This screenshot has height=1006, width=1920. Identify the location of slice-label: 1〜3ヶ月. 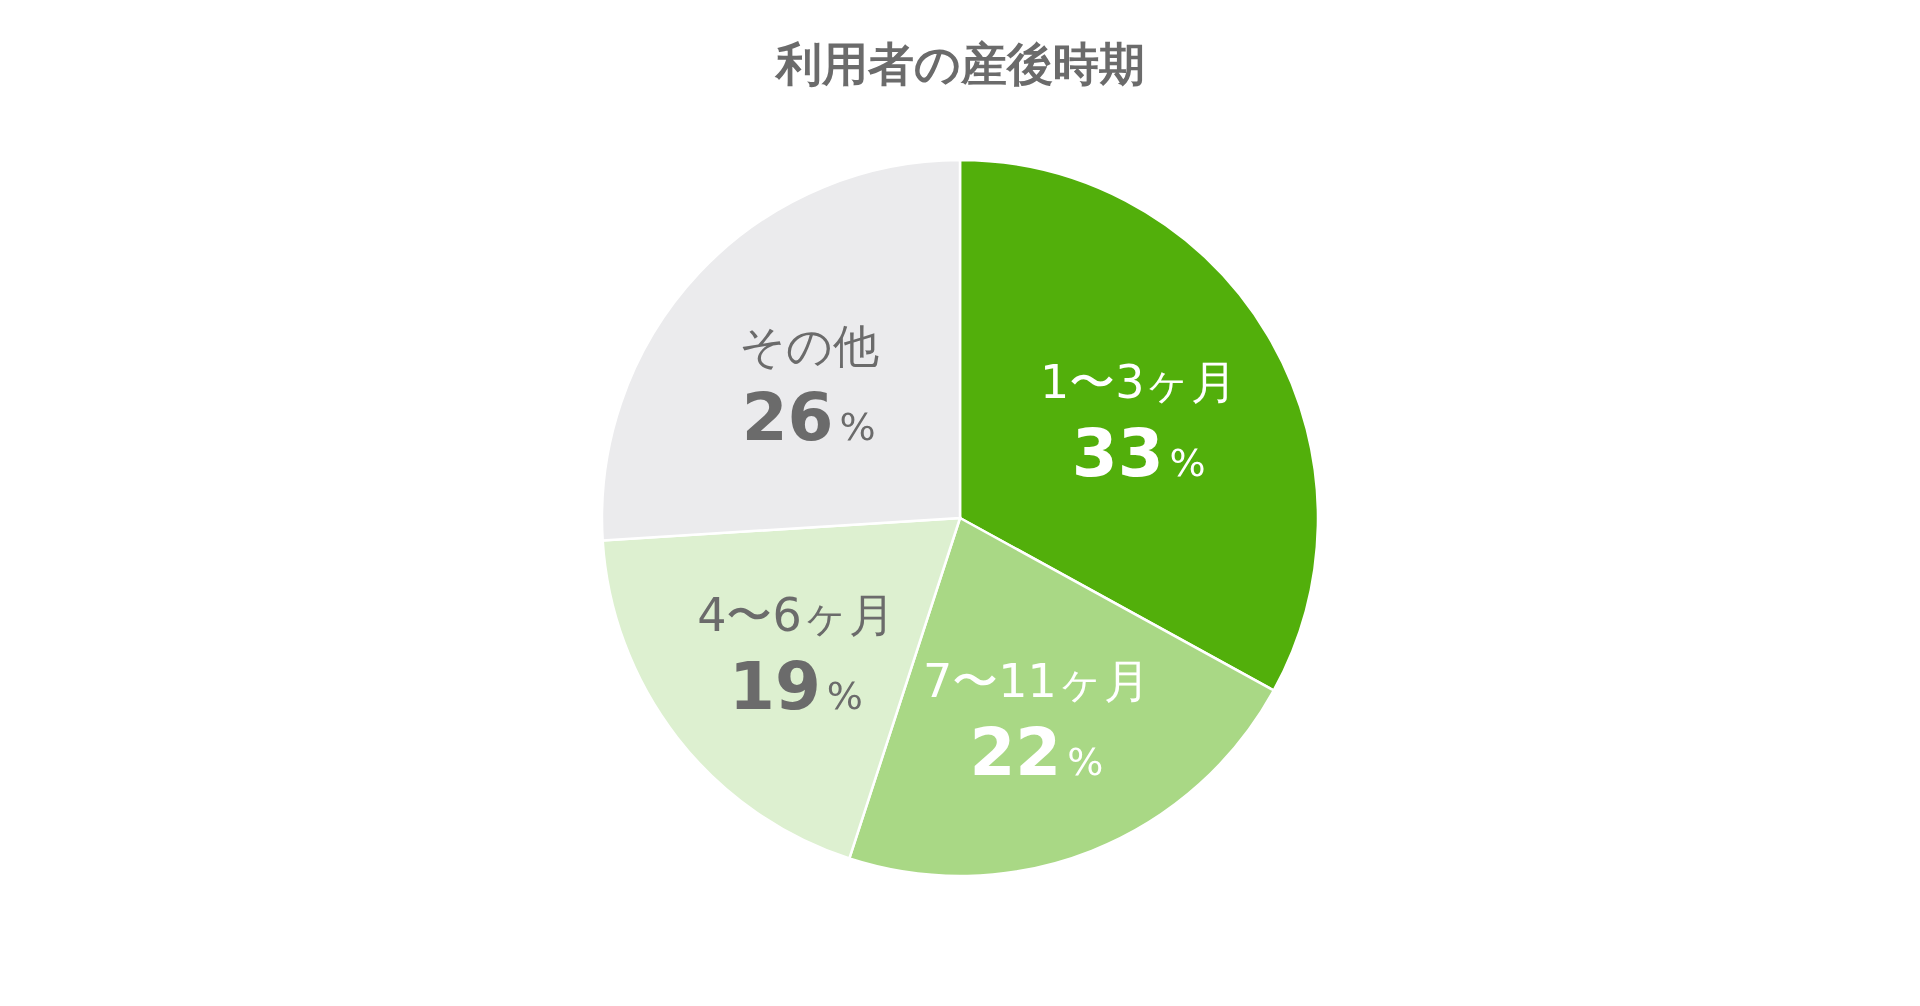
(1138, 382).